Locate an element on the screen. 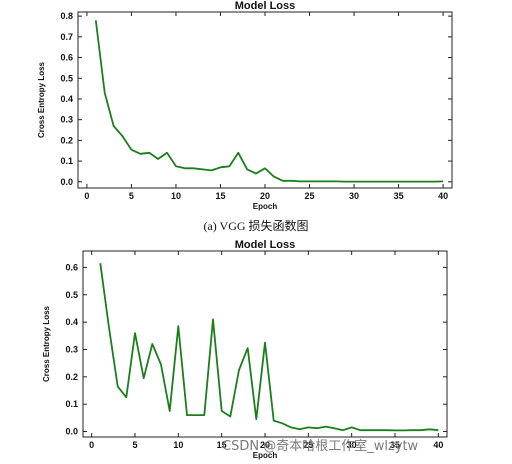 The height and width of the screenshot is (464, 512). caption-top: (a) VGG 损失函数图 is located at coordinates (255, 225).